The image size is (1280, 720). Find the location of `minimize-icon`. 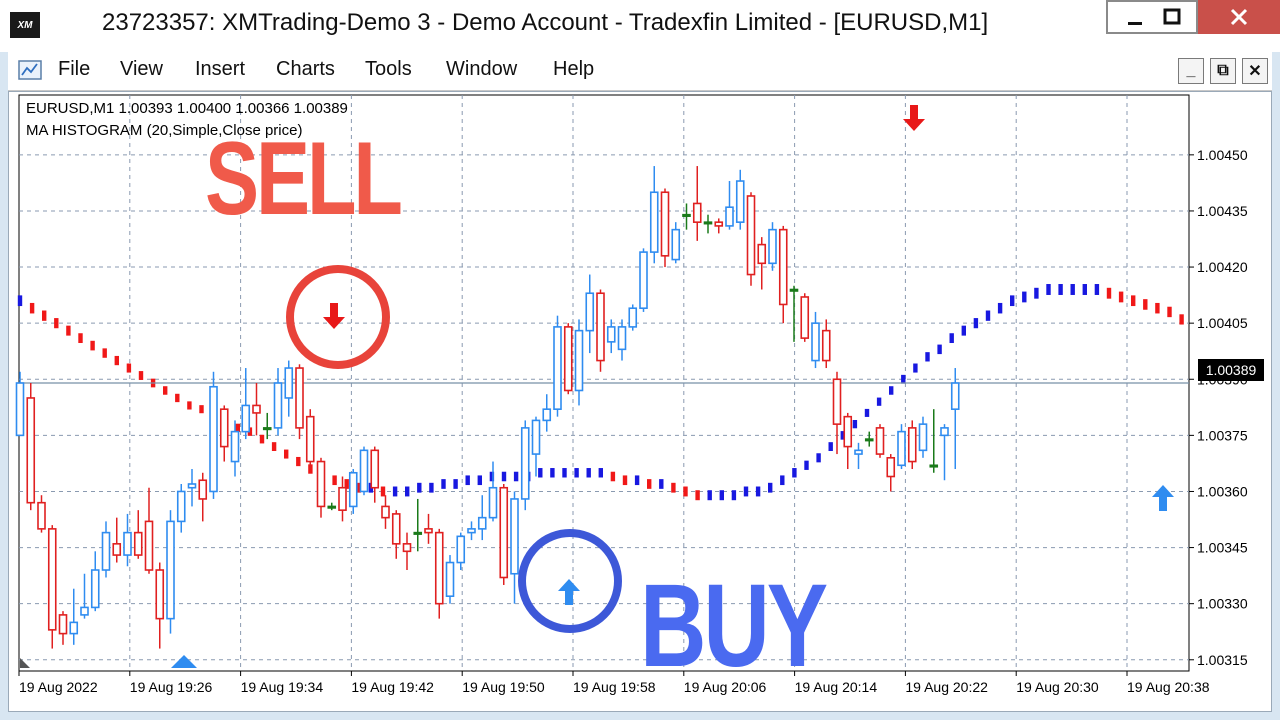

minimize-icon is located at coordinates (1135, 23).